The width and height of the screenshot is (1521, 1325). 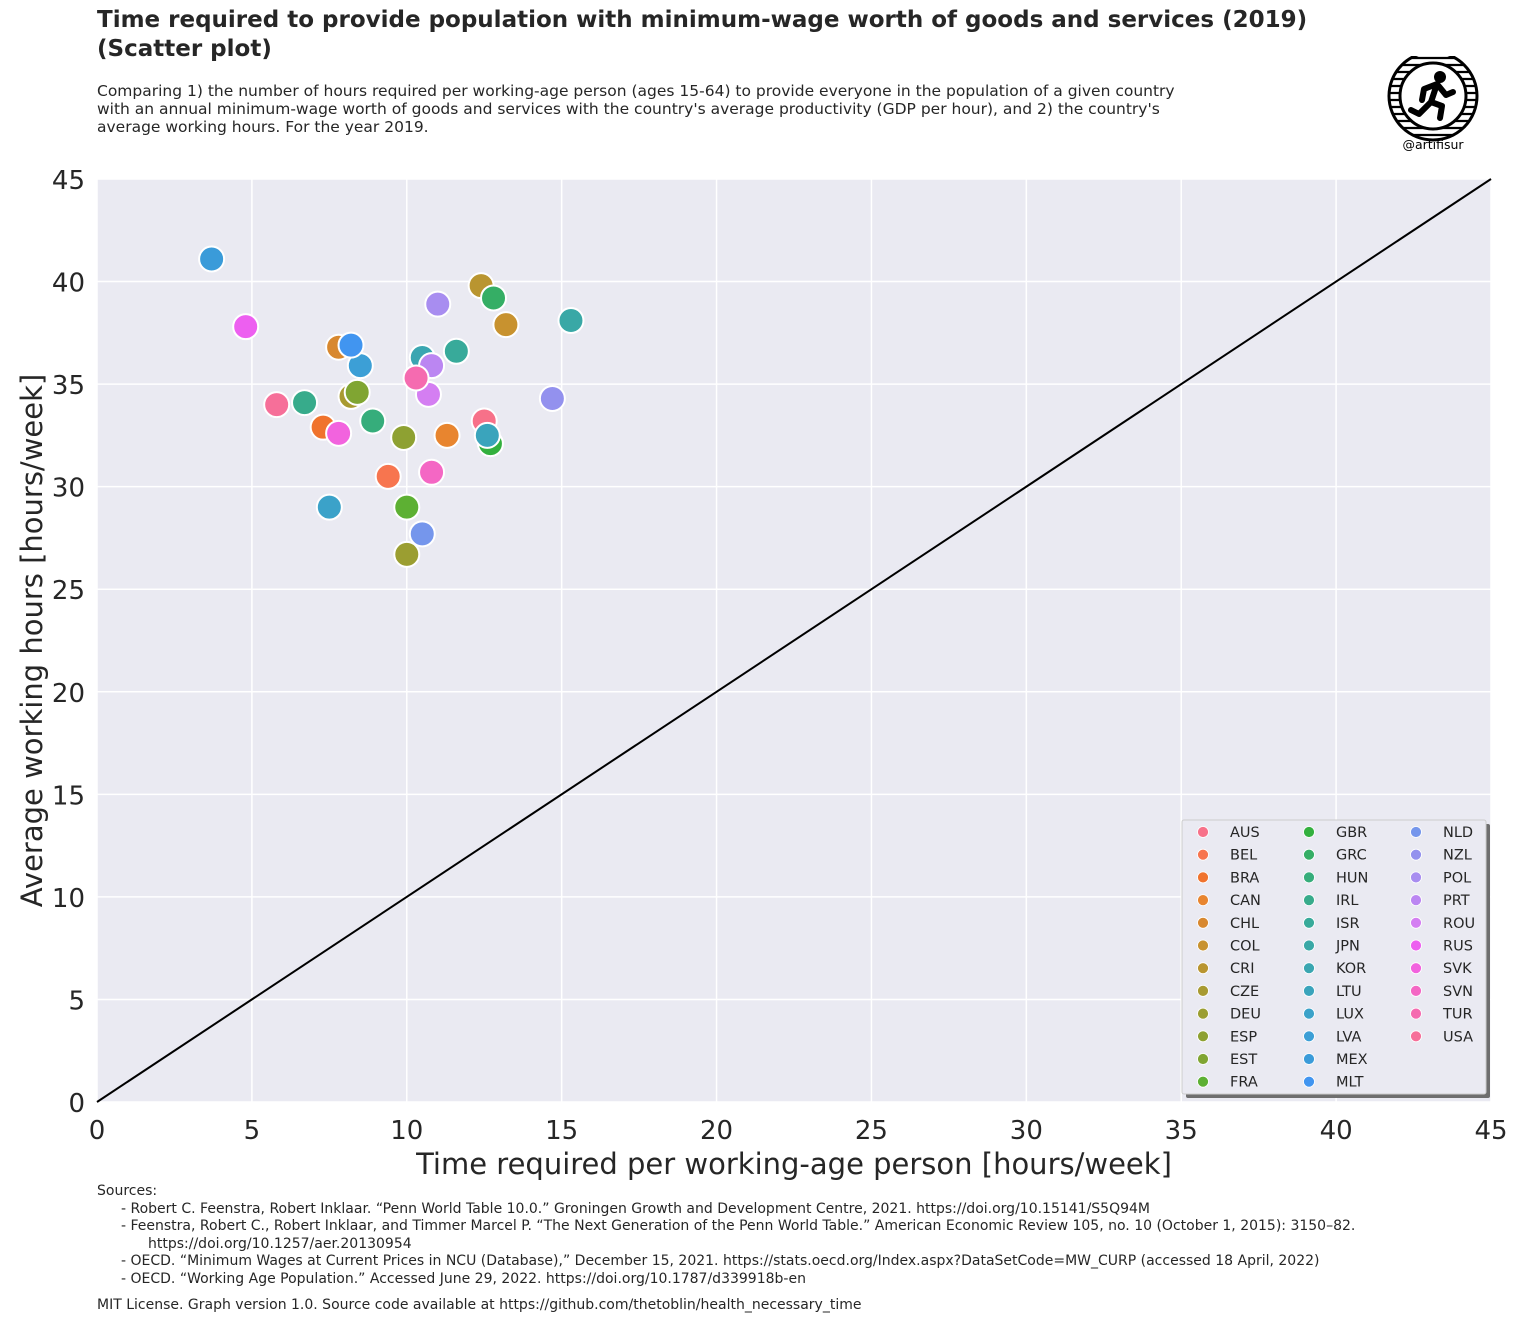 What do you see at coordinates (406, 1131) in the screenshot?
I see `x-tick-label: 10` at bounding box center [406, 1131].